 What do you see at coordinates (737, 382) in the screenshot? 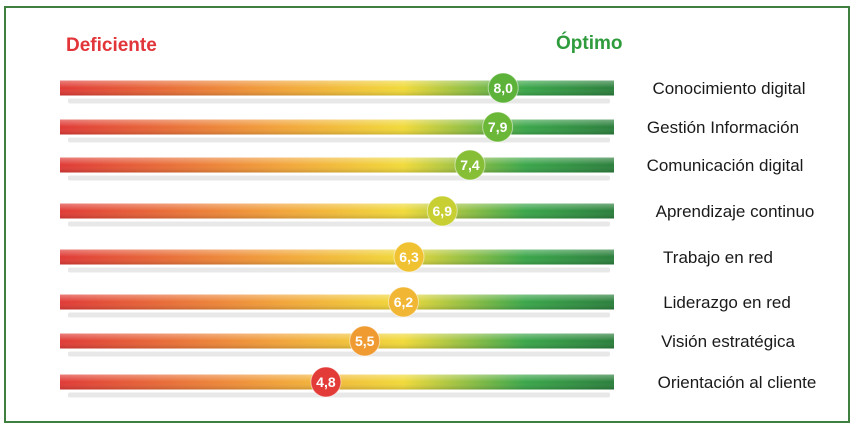
I see `category-label: Orientación al cliente` at bounding box center [737, 382].